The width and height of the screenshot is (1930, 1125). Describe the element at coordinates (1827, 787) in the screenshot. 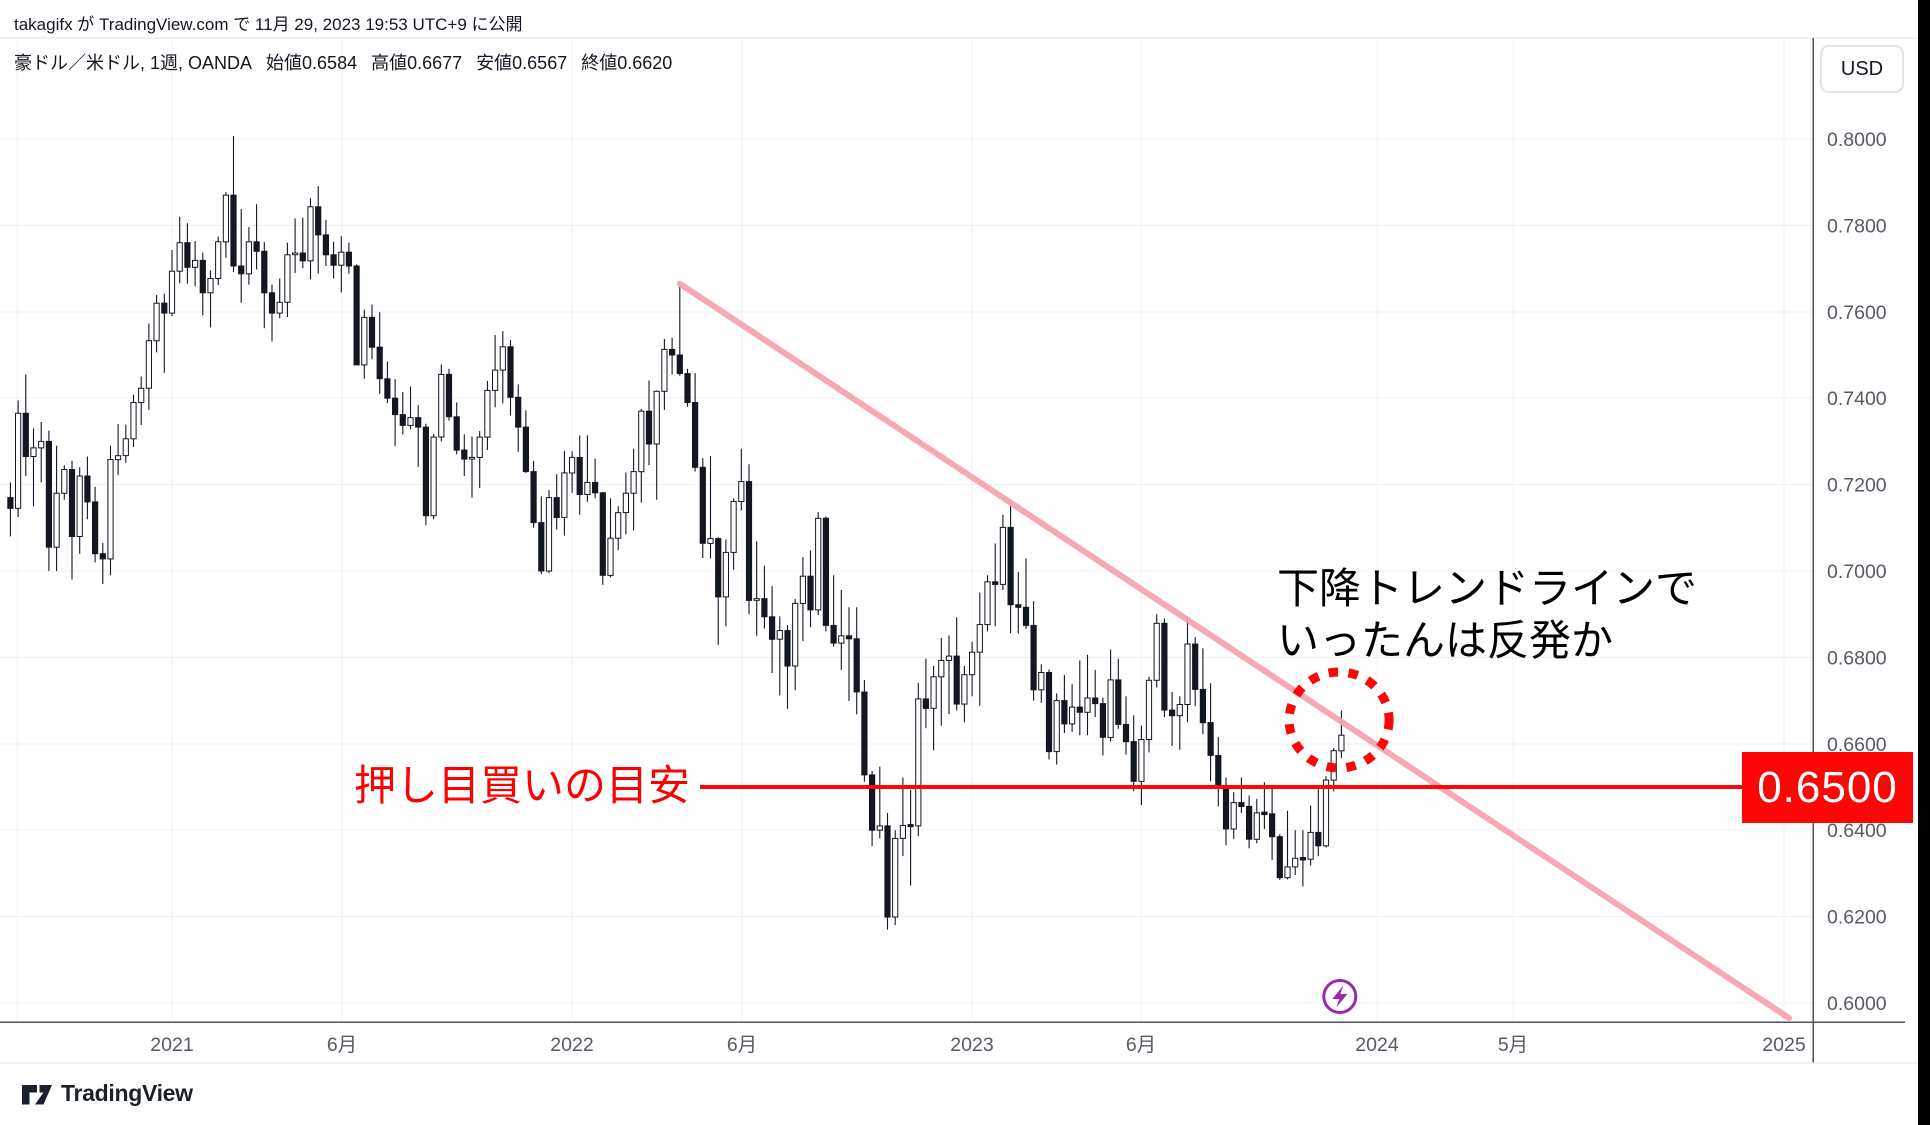

I see `price-level-badge: 0.6500` at that location.